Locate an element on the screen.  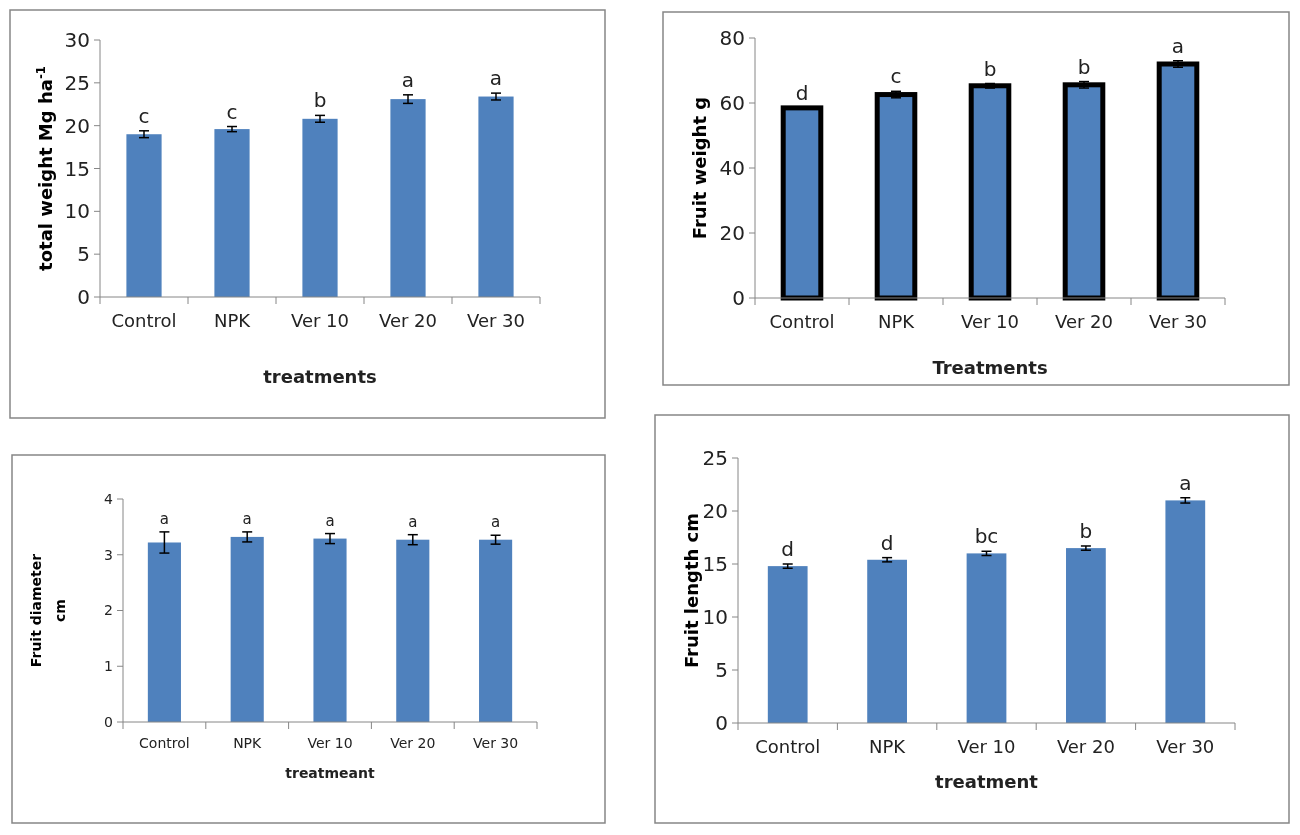
y-axis-title: Fruit diameter cm is located at coordinates (47, 610).